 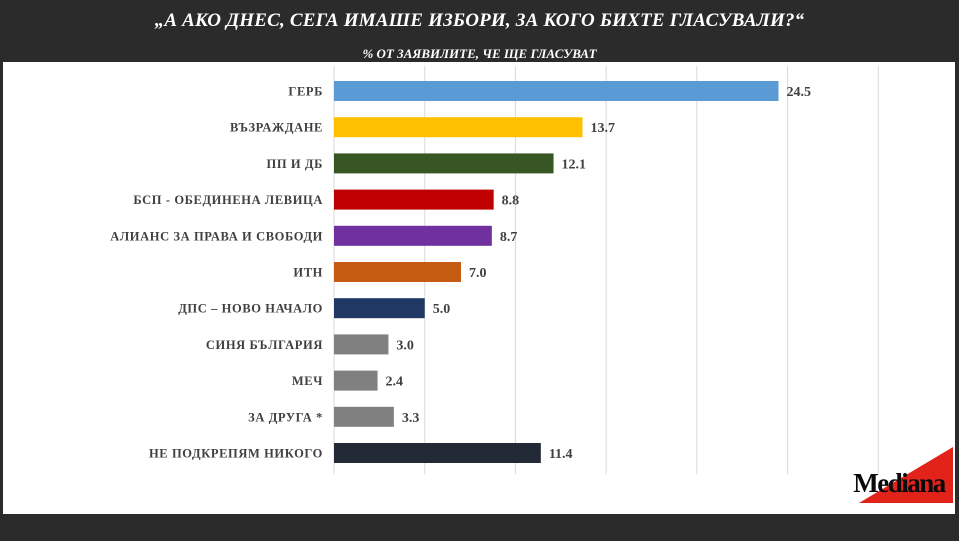 What do you see at coordinates (899, 483) in the screenshot?
I see `logo-text: Mediana` at bounding box center [899, 483].